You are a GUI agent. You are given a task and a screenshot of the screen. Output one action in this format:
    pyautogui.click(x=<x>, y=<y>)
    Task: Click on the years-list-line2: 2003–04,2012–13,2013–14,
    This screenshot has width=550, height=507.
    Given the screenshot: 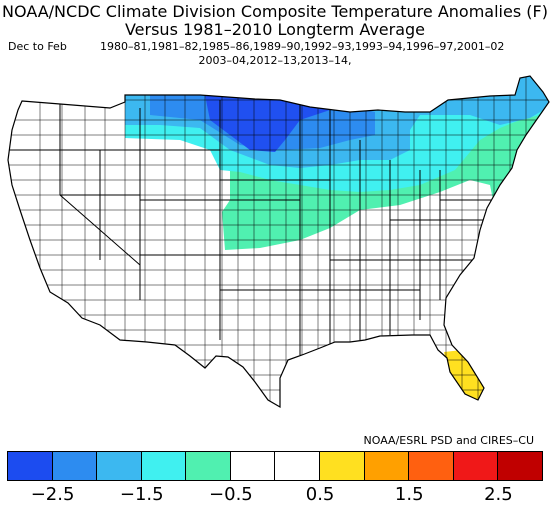 What is the action you would take?
    pyautogui.click(x=275, y=60)
    